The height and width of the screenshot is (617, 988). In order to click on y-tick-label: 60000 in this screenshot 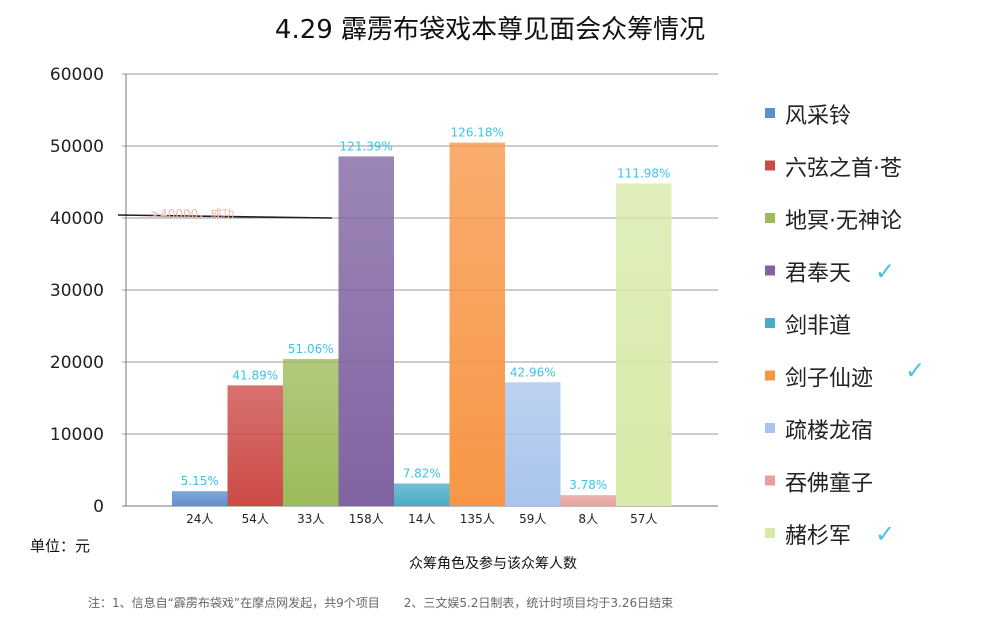, I will do `click(77, 75)`.